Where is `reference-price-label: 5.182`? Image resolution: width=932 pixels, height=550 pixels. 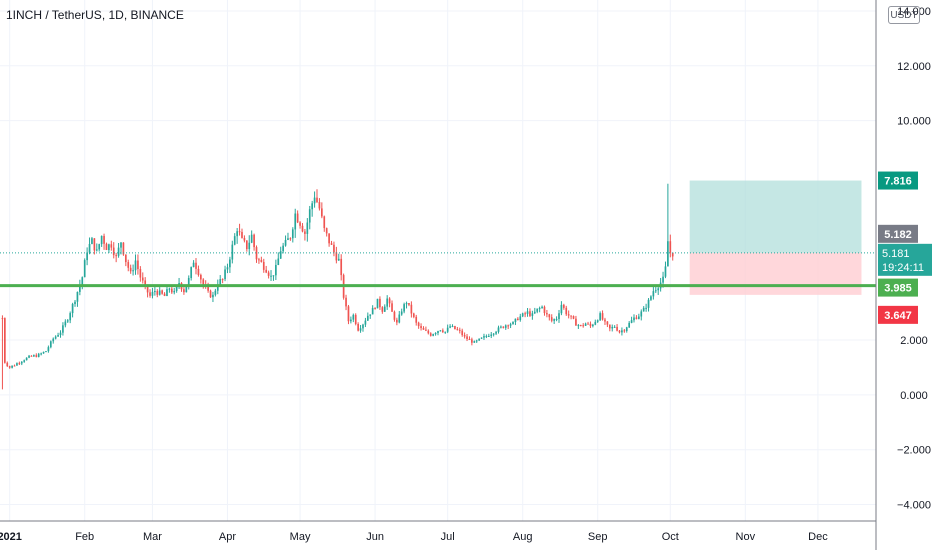
reference-price-label: 5.182 is located at coordinates (898, 235).